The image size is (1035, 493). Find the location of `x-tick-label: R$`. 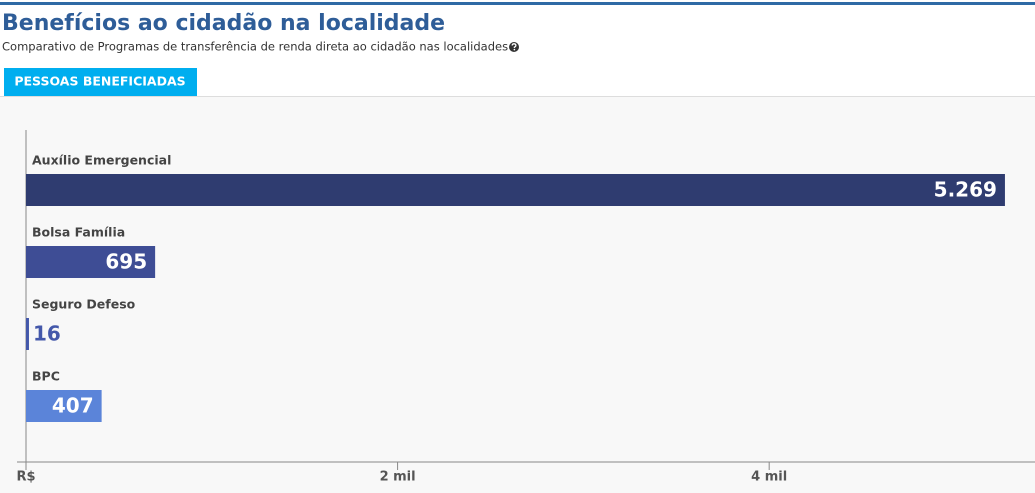

x-tick-label: R$ is located at coordinates (25, 477).